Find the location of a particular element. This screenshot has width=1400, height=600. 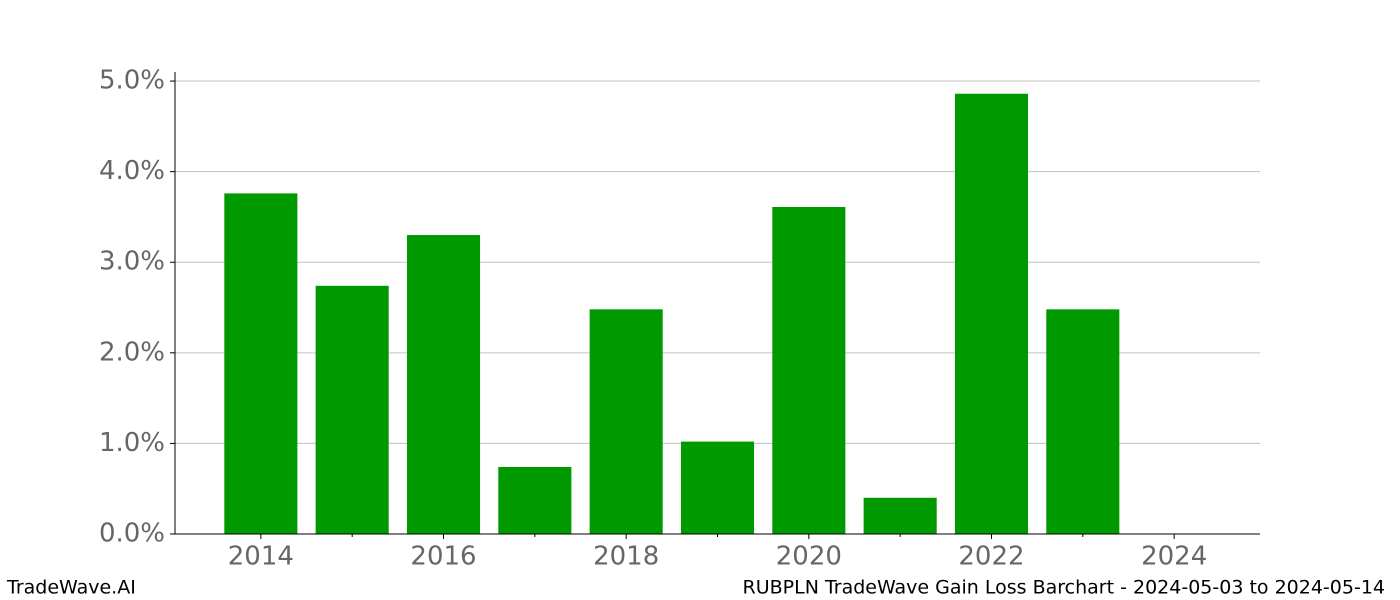

y-tick-label: 2.0% is located at coordinates (132, 352).